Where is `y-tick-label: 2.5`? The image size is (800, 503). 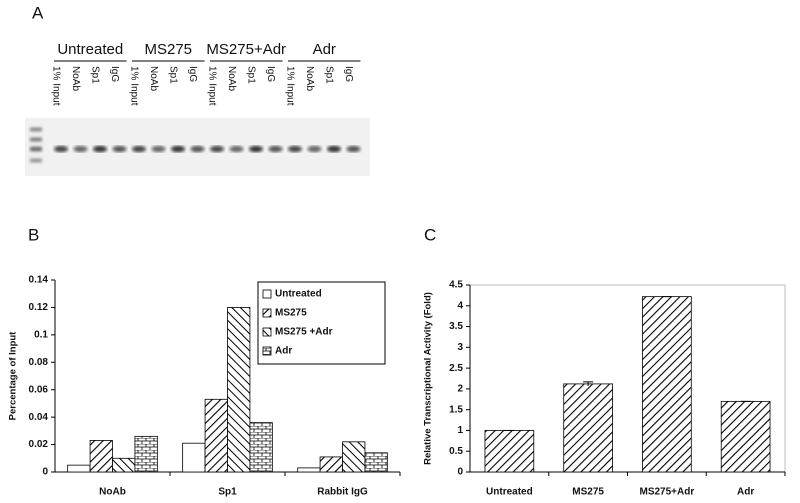
y-tick-label: 2.5 is located at coordinates (456, 368).